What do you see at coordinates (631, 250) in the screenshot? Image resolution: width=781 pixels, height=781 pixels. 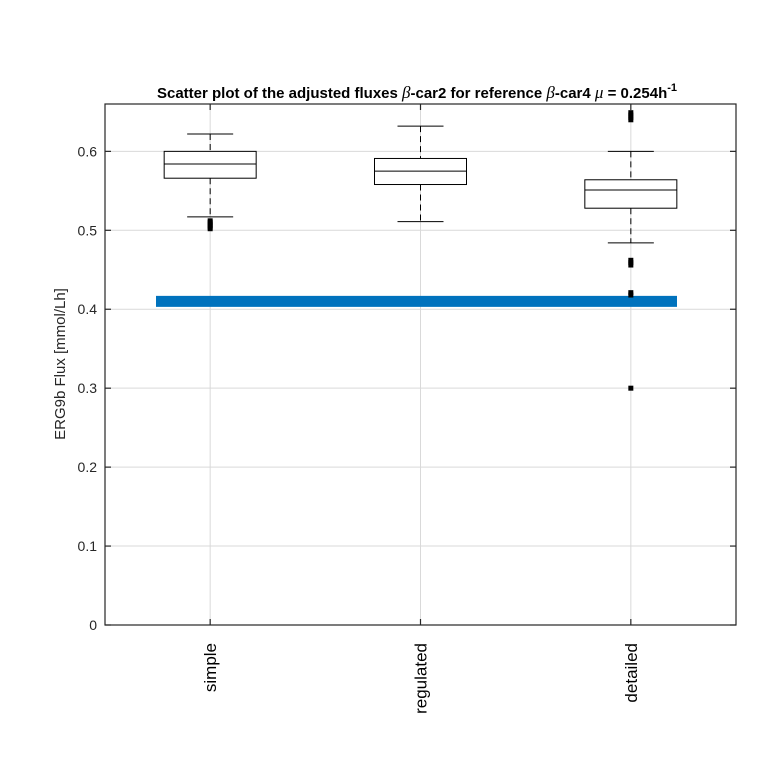 I see `box-detailed` at bounding box center [631, 250].